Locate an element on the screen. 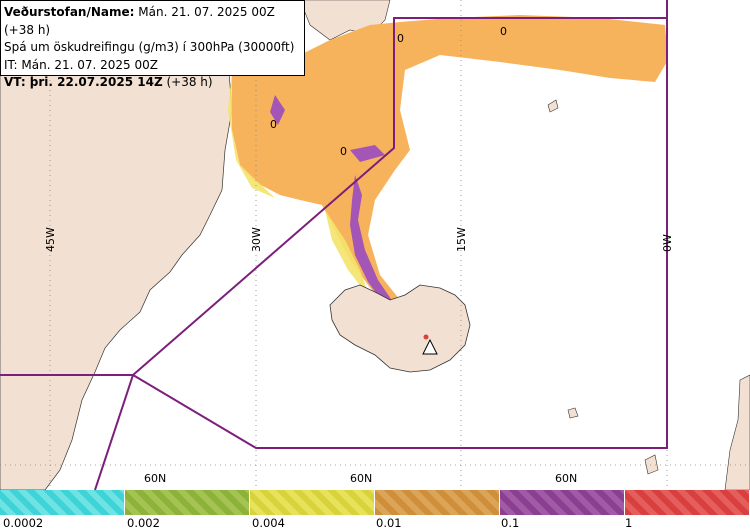 The height and width of the screenshot is (532, 750). ash-purple-patches is located at coordinates (327, 128).